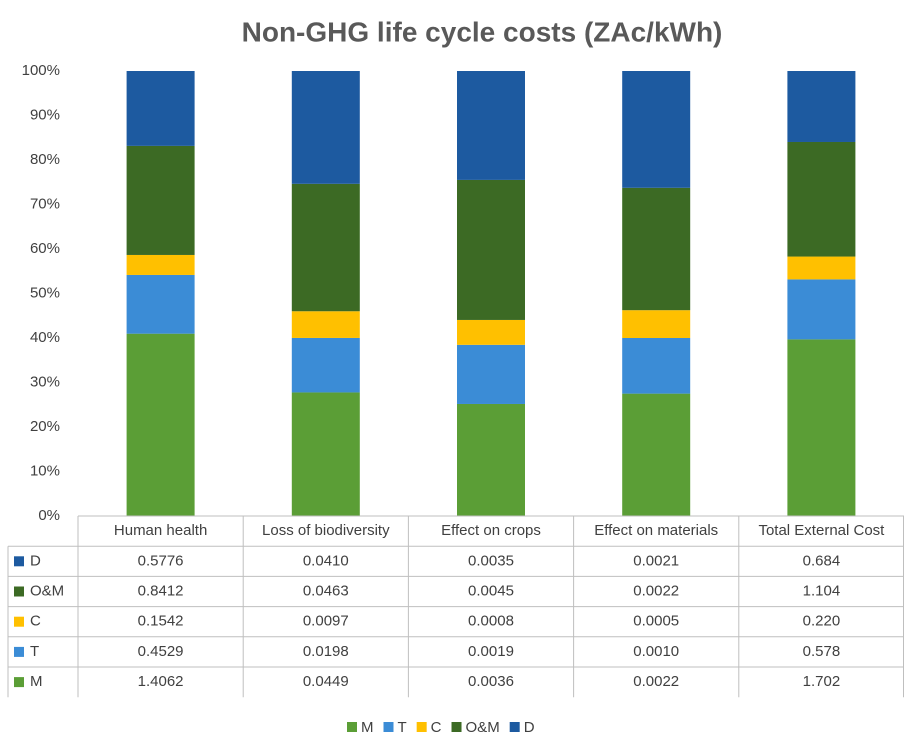  Describe the element at coordinates (326, 651) in the screenshot. I see `table-cell: 0.0198` at that location.